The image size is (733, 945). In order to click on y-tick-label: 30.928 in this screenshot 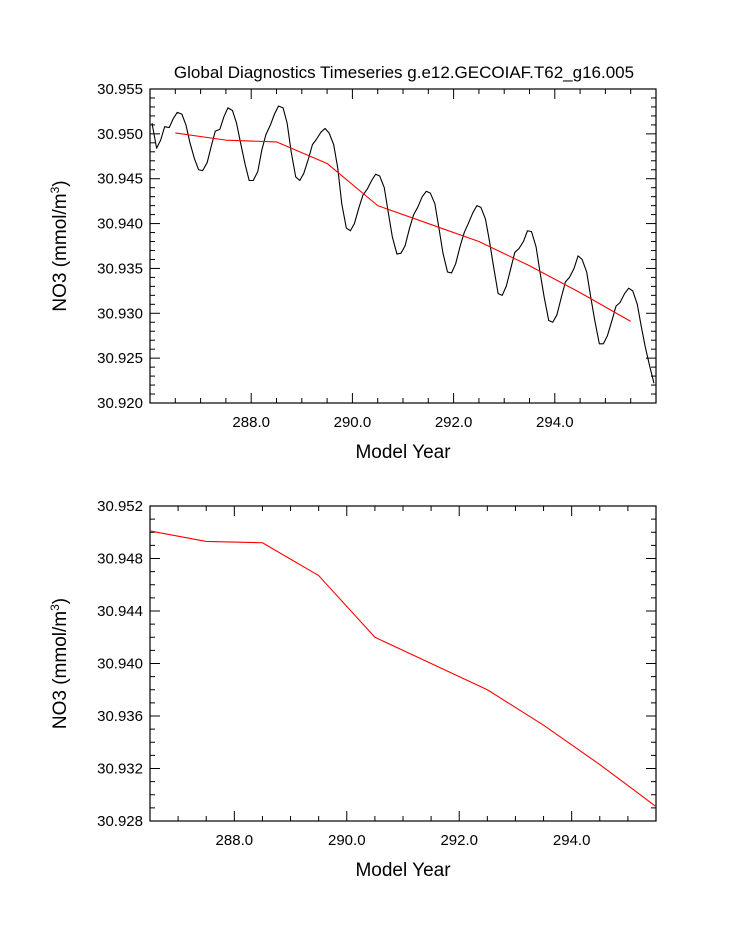, I will do `click(120, 821)`.